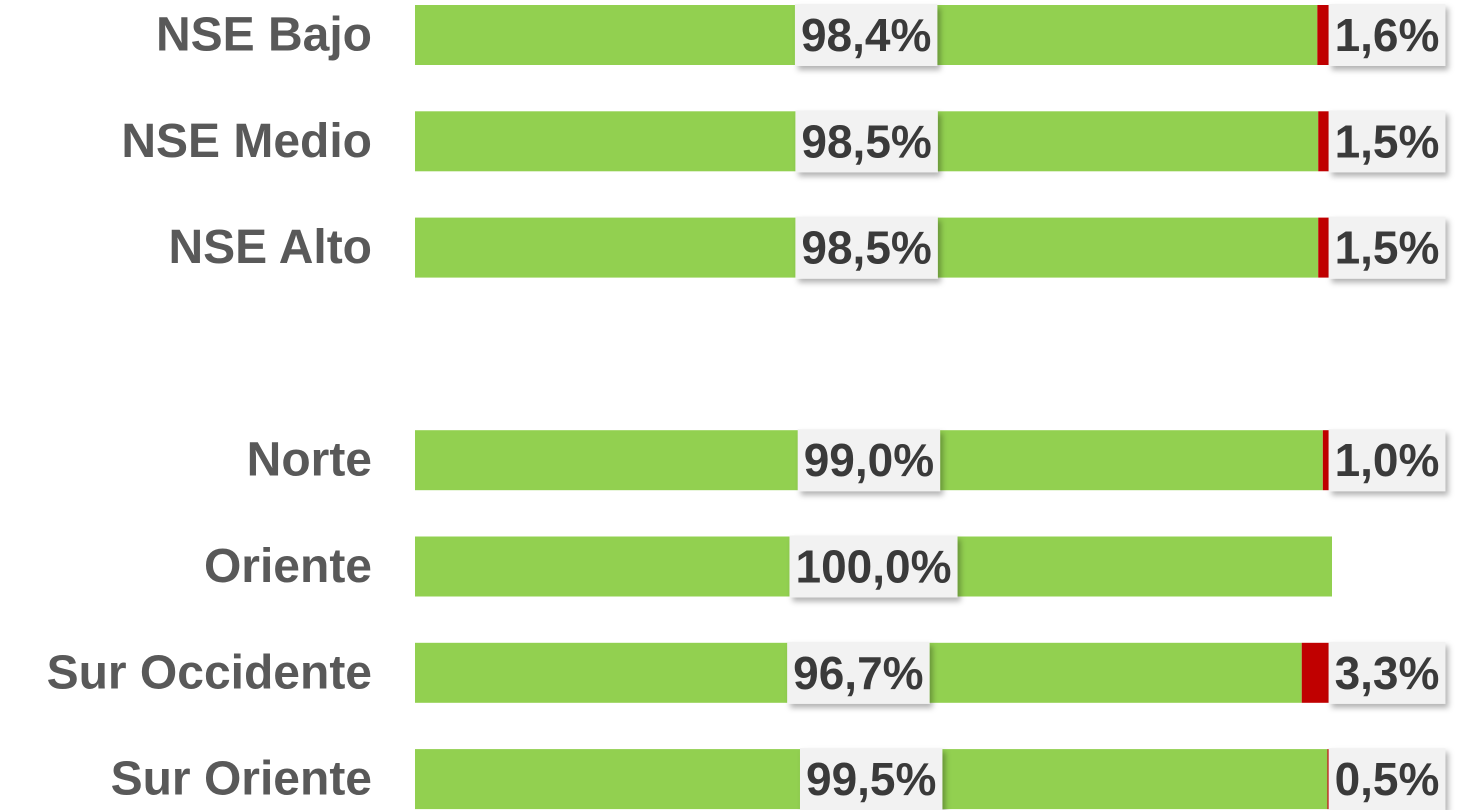 This screenshot has height=810, width=1481. I want to click on value-label: 1,0%, so click(1387, 460).